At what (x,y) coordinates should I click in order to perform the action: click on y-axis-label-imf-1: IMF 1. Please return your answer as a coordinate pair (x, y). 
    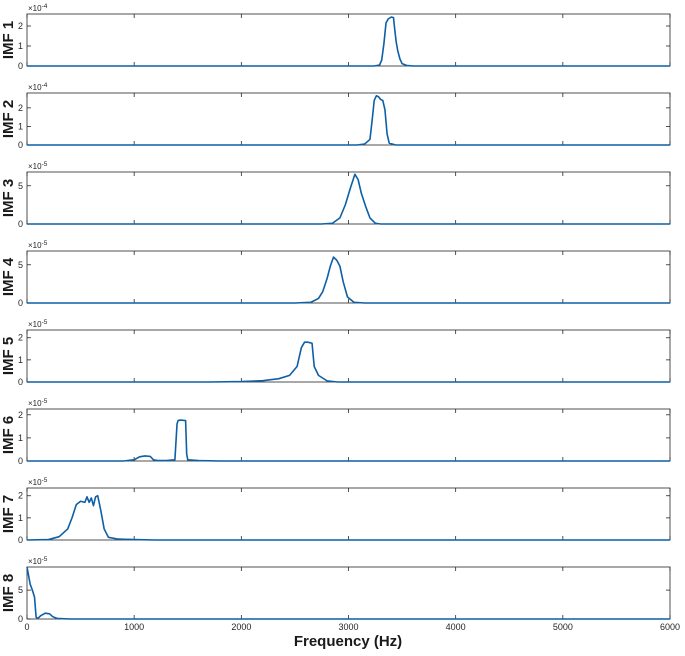
    Looking at the image, I should click on (8, 40).